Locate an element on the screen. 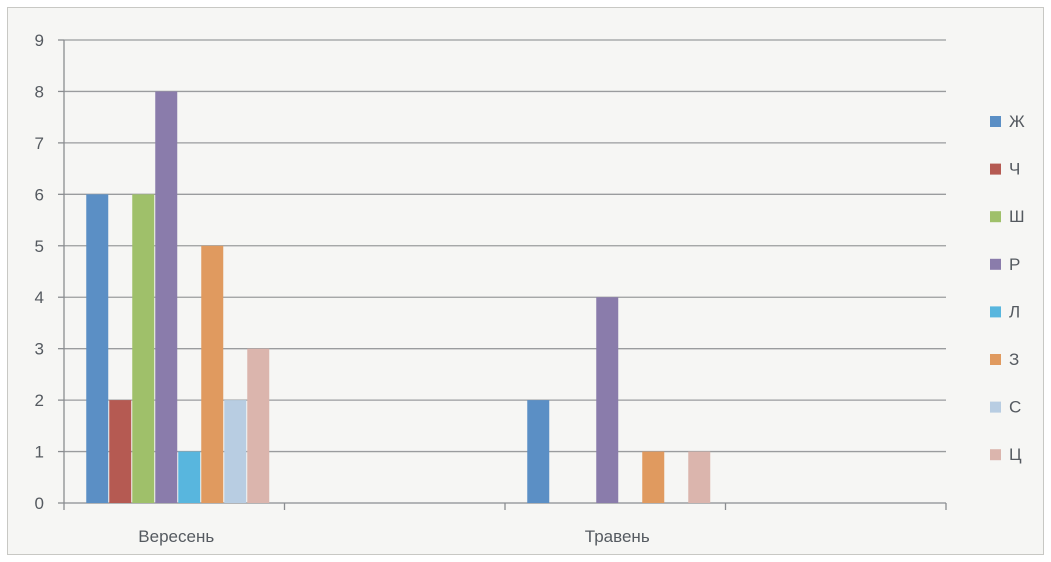 The height and width of the screenshot is (562, 1051). y-tick-label: 7 is located at coordinates (39, 143).